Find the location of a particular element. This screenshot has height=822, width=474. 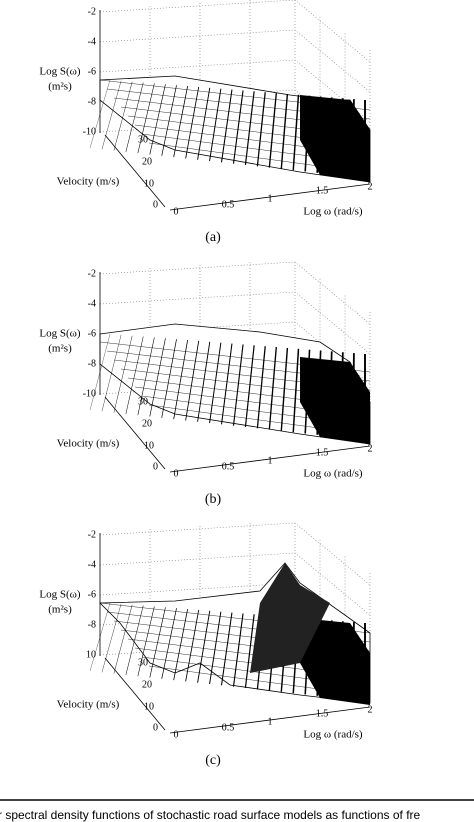

z-tick-label: 10 is located at coordinates (91, 654).